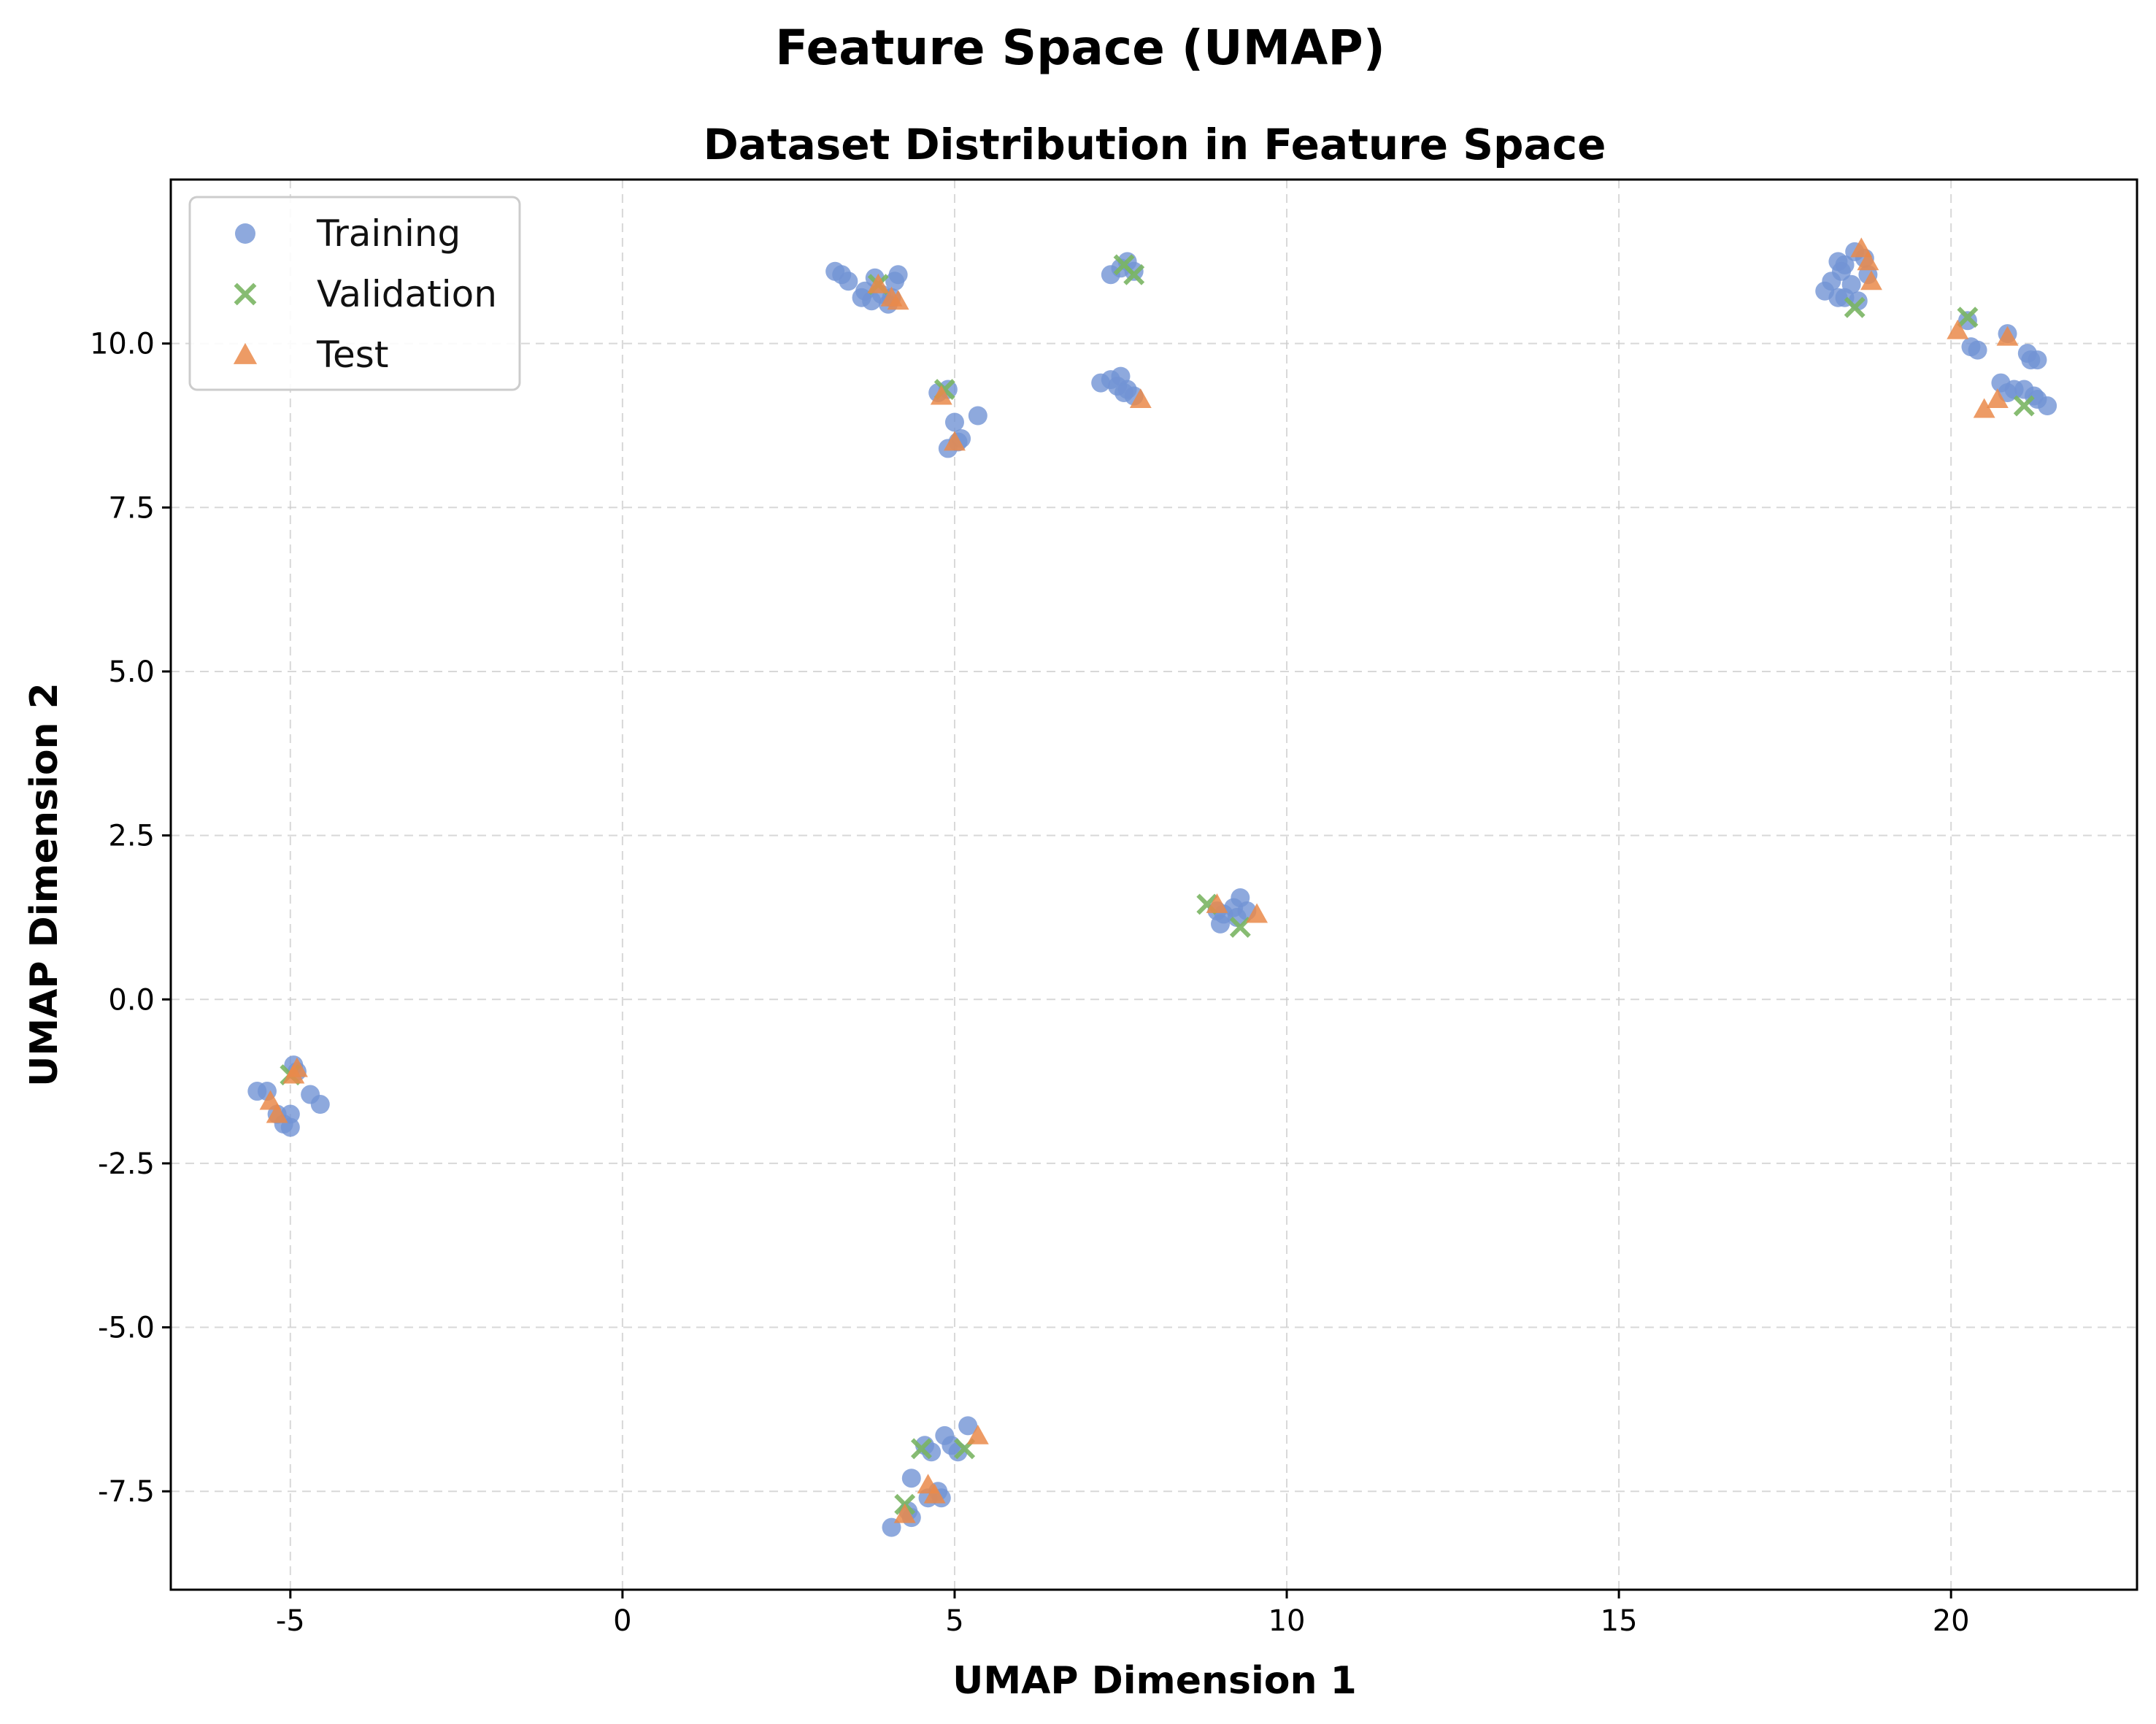 This screenshot has height=1724, width=2156. Describe the element at coordinates (1154, 1681) in the screenshot. I see `x-axis-label: UMAP Dimension 1` at that location.